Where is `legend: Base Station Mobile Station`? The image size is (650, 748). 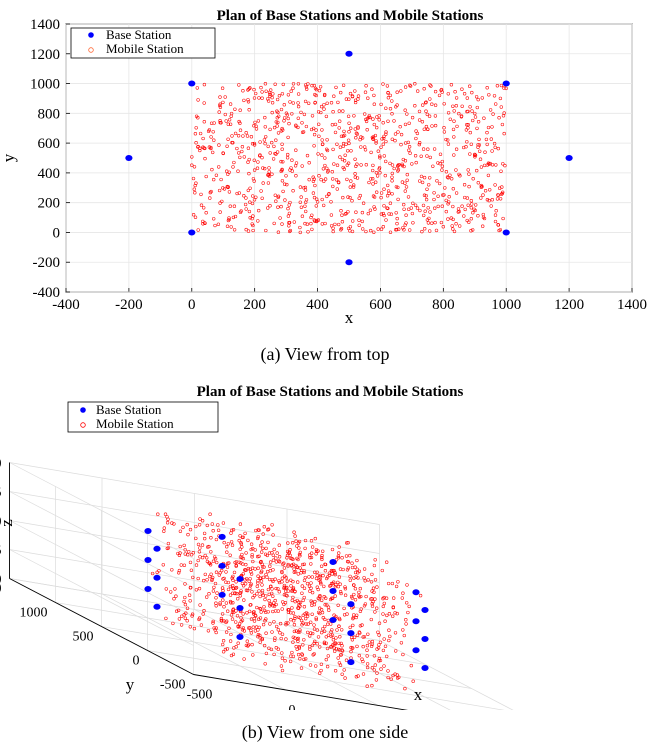 legend: Base Station Mobile Station is located at coordinates (143, 417).